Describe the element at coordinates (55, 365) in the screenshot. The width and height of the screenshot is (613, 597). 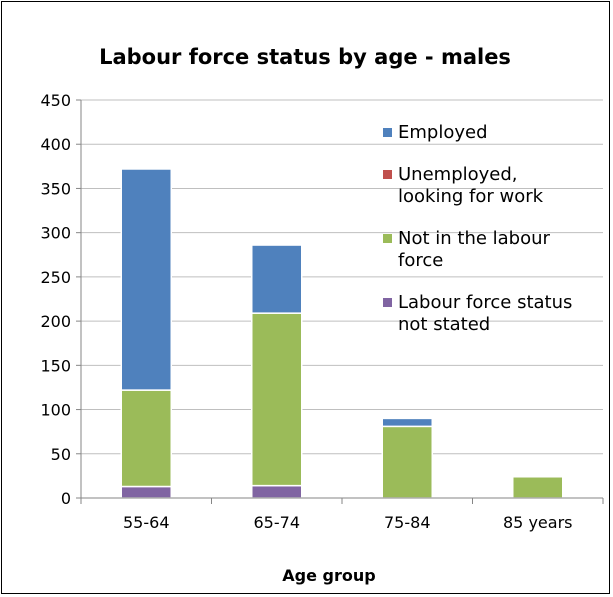
I see `y-tick-label: 150` at that location.